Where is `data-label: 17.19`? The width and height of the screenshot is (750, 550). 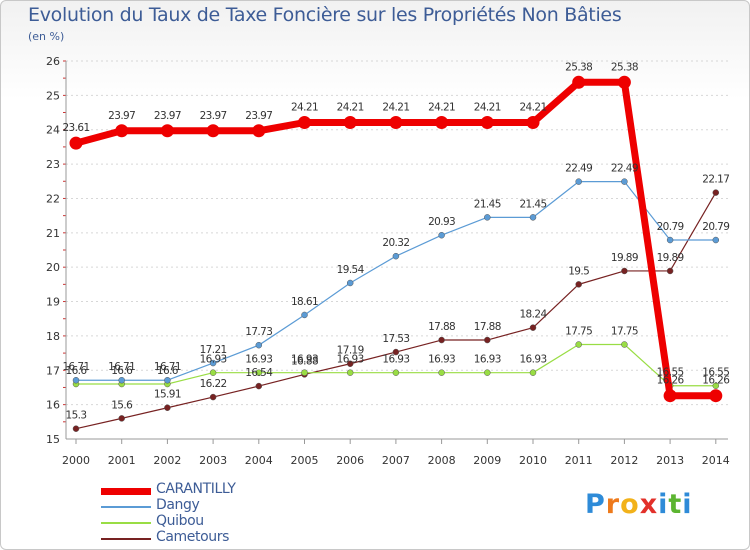
data-label: 17.19 is located at coordinates (350, 351).